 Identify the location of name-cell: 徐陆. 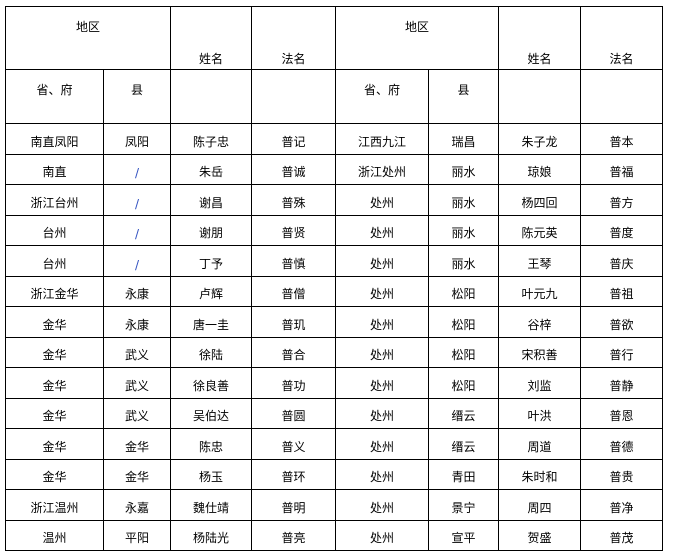
(211, 352).